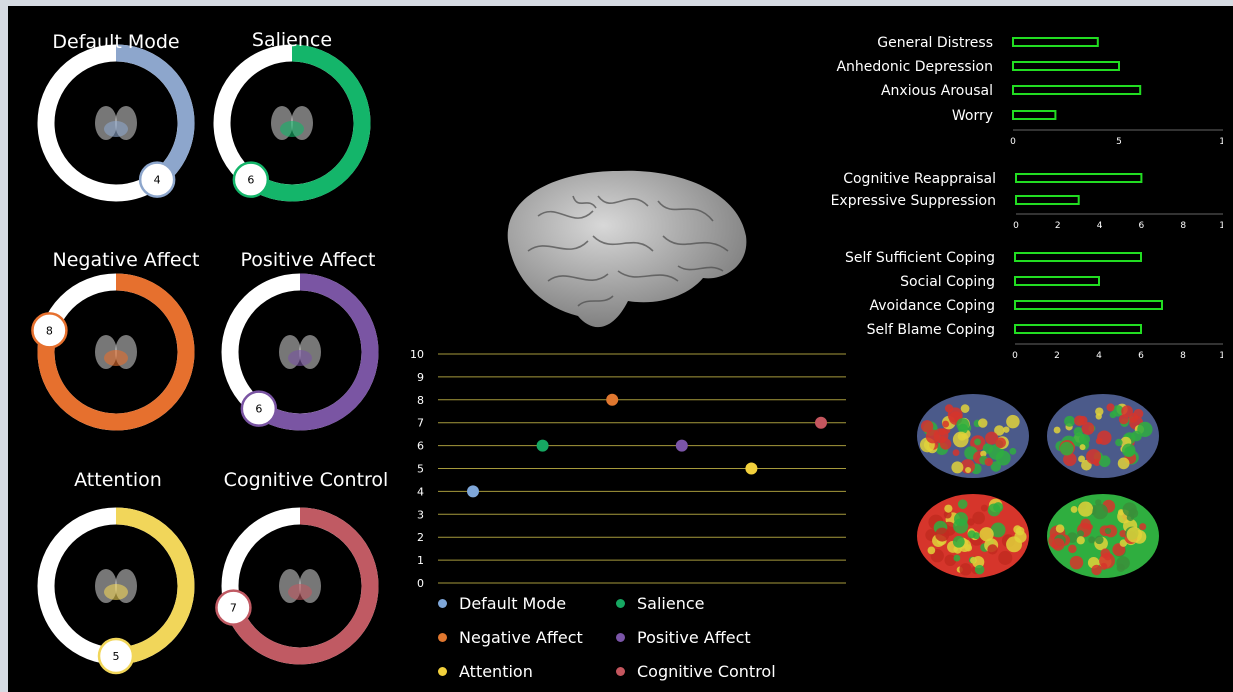 The height and width of the screenshot is (692, 1233). What do you see at coordinates (913, 201) in the screenshot?
I see `bar-category-label: Expressive Suppression` at bounding box center [913, 201].